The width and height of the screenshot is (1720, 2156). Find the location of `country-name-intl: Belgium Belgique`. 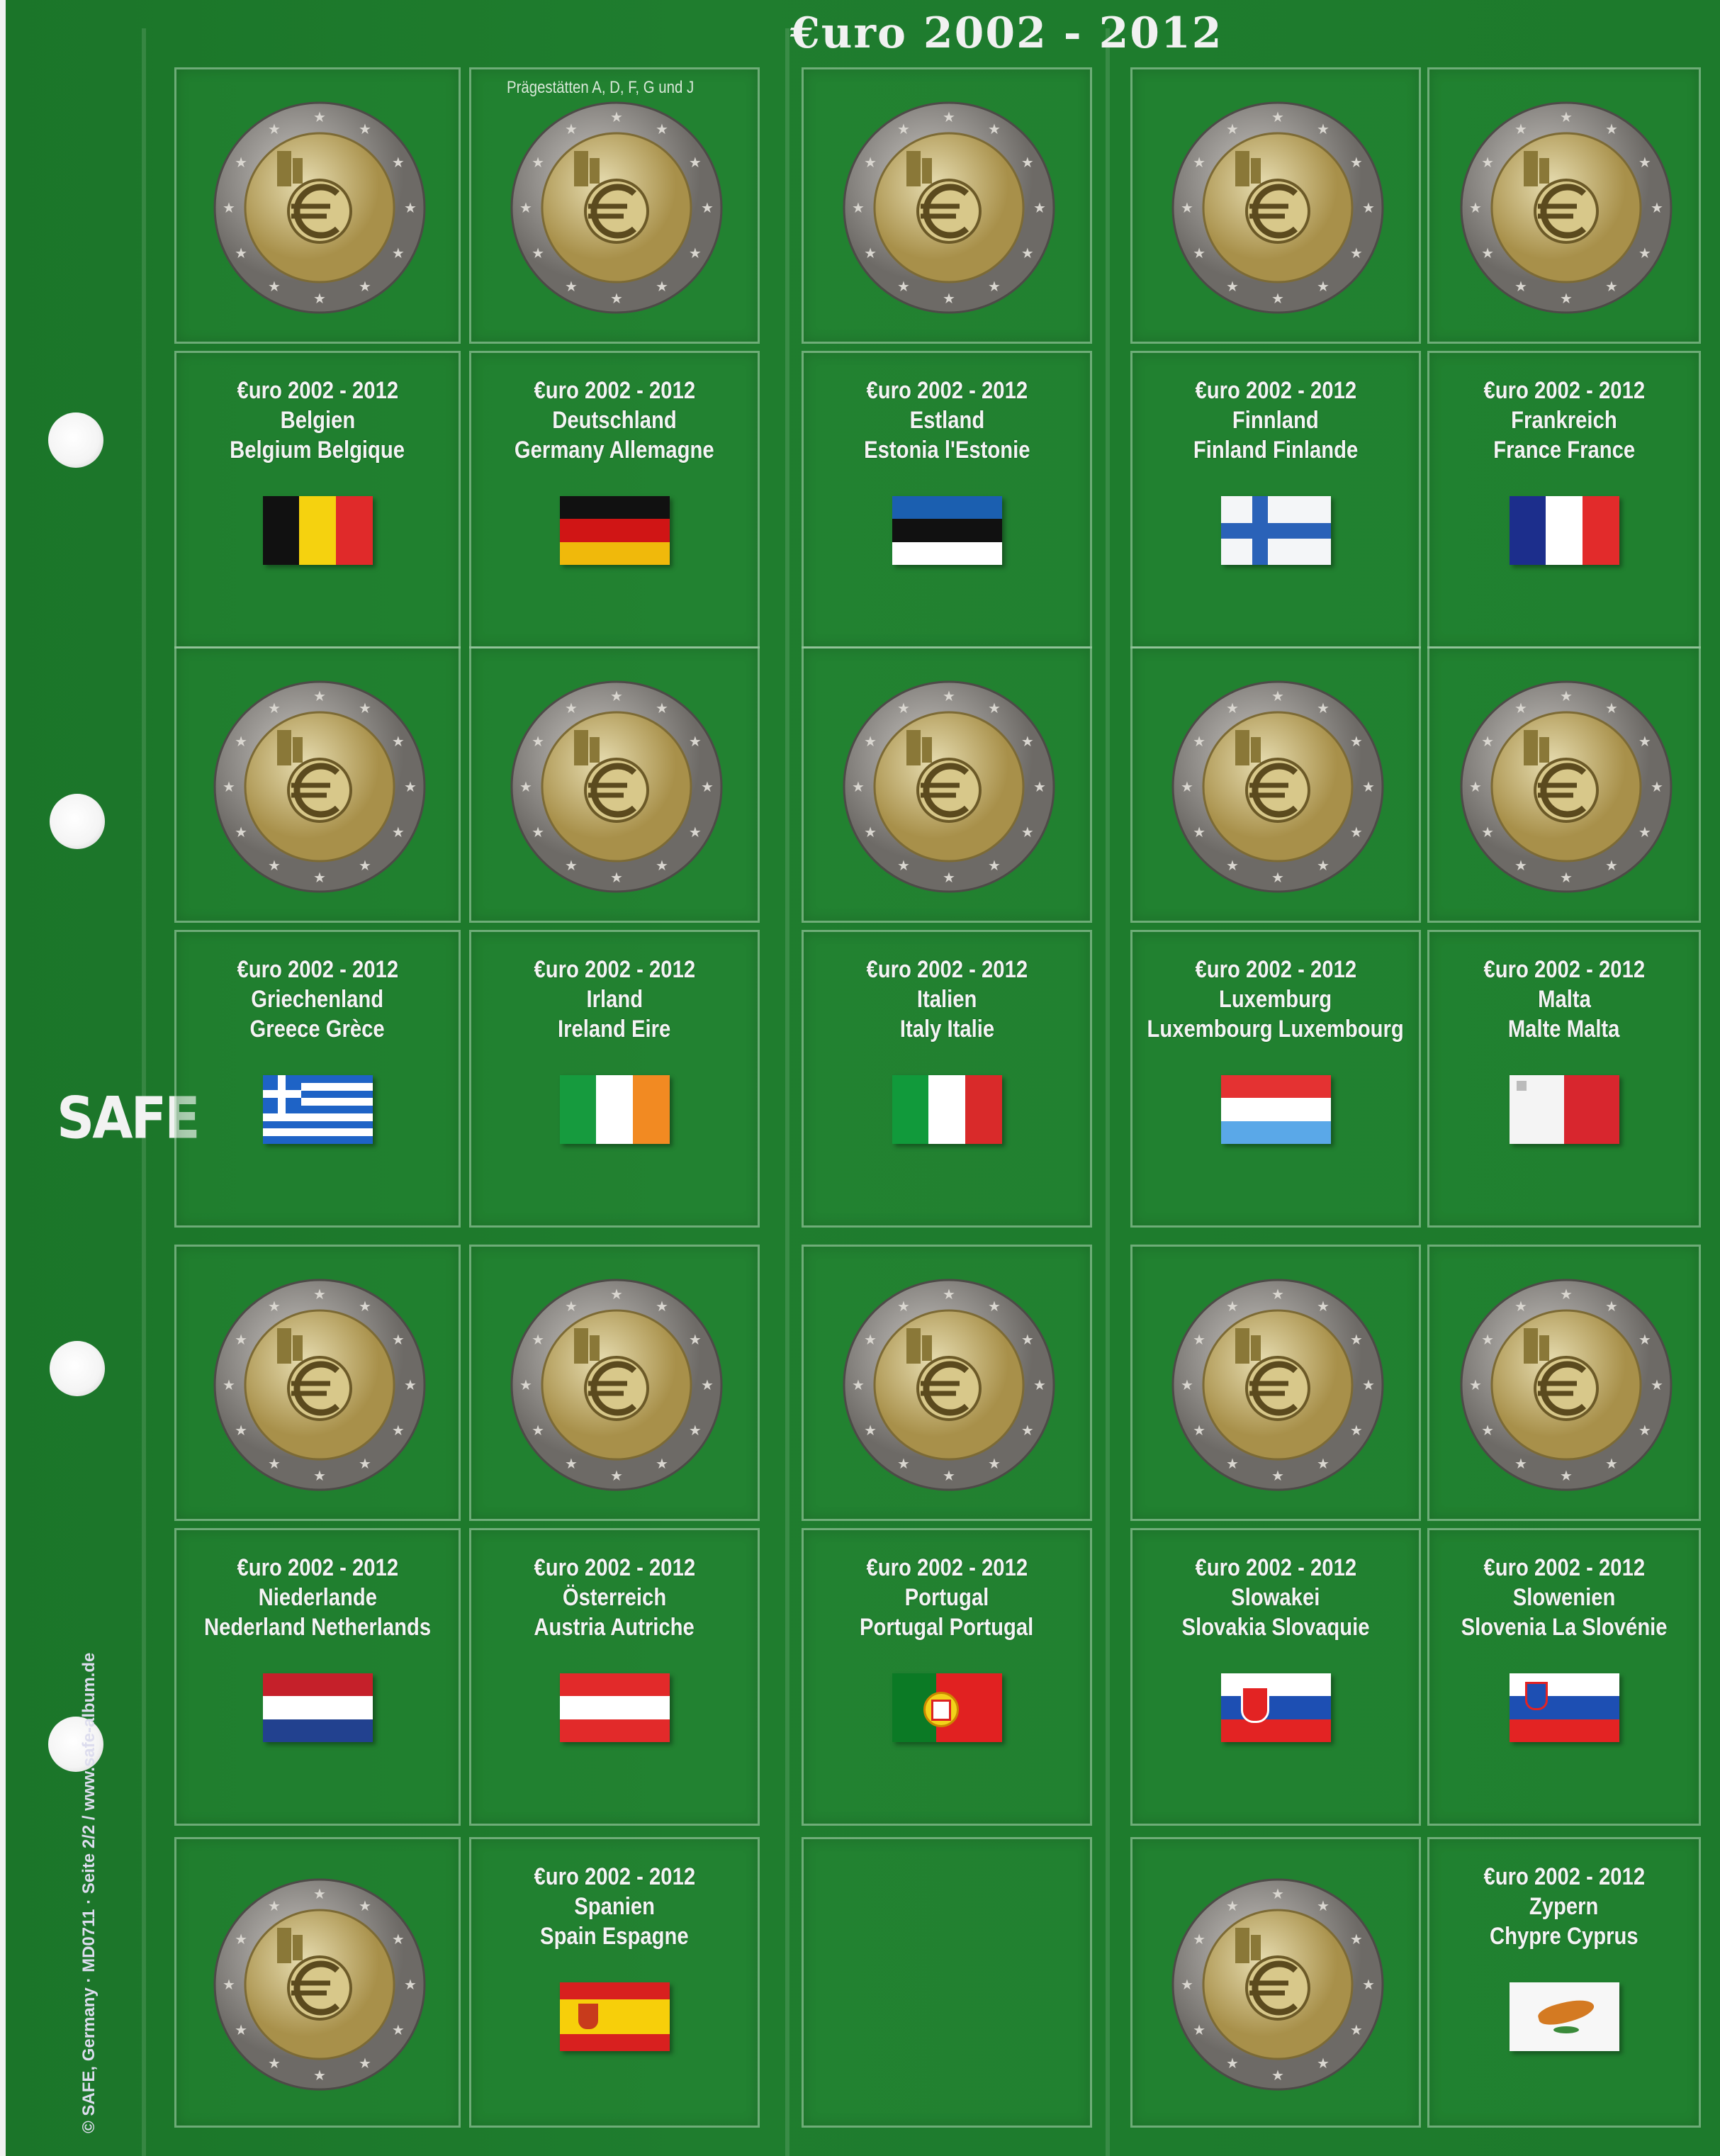

country-name-intl: Belgium Belgique is located at coordinates (317, 451).